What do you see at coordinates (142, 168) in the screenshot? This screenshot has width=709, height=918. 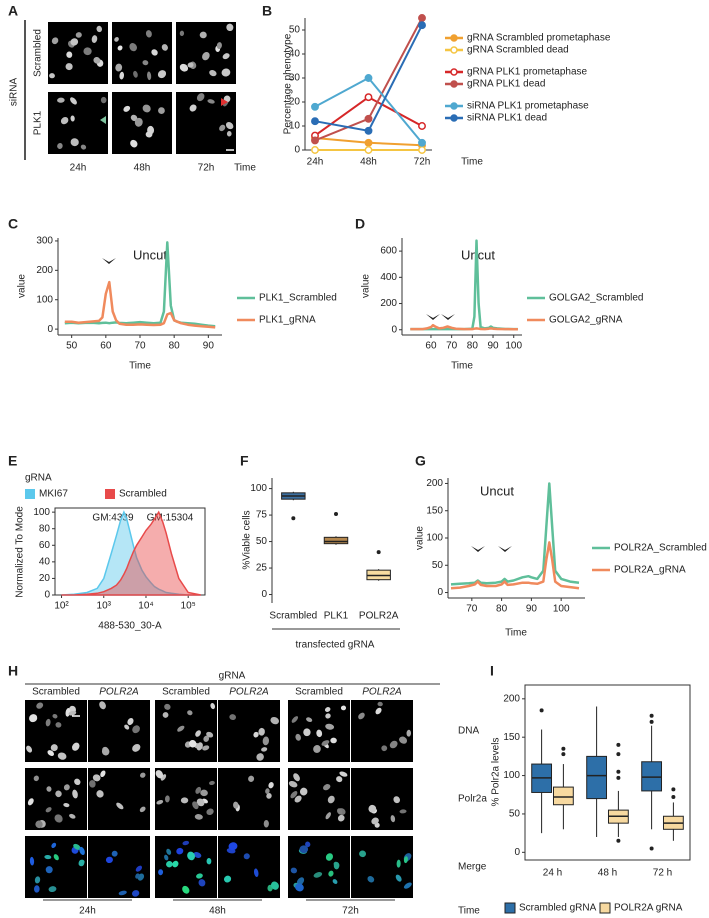 I see `column-label: 48h` at bounding box center [142, 168].